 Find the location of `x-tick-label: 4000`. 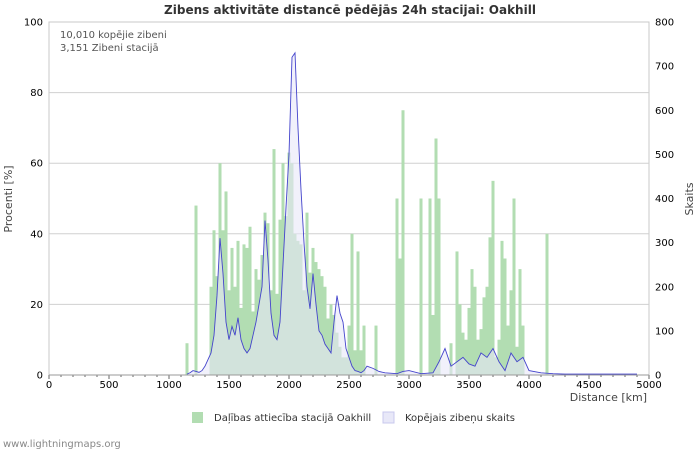

x-tick-label: 4000 is located at coordinates (528, 385).